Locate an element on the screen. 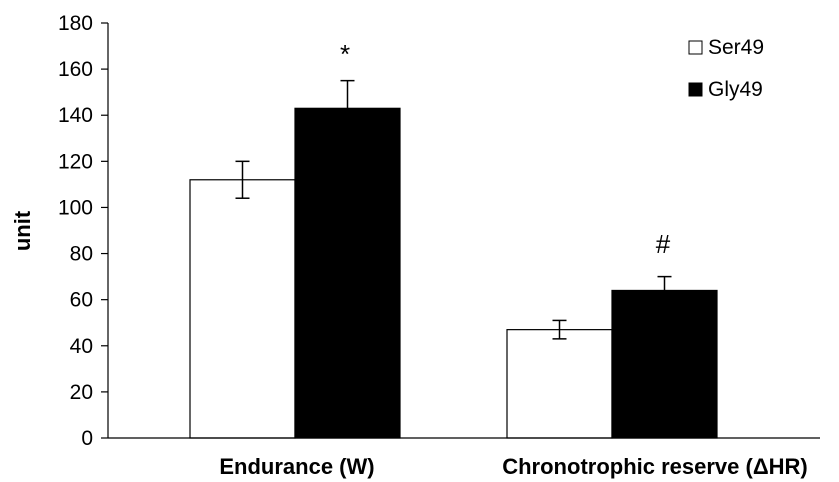 The width and height of the screenshot is (839, 482). y-axis: 0 20 40 60 80 100 120 140 160 180 is located at coordinates (83, 231).